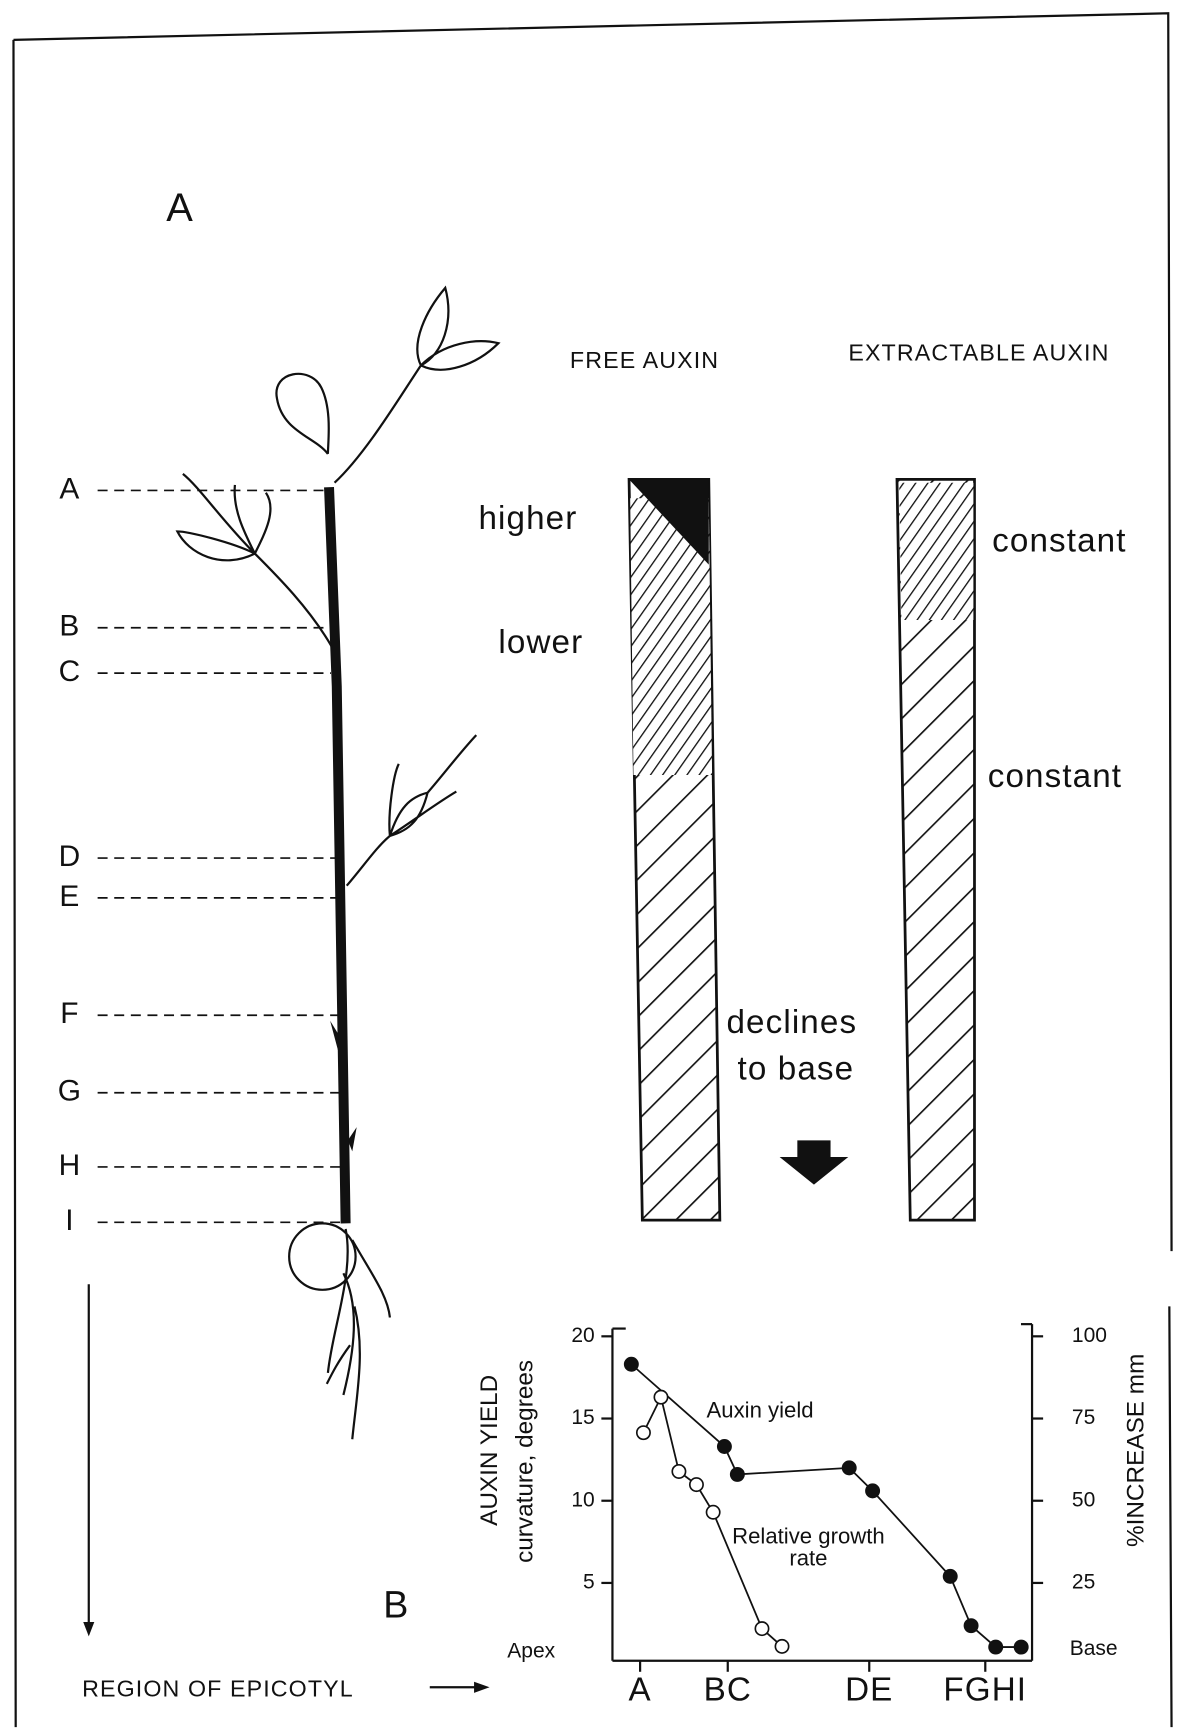  Describe the element at coordinates (489, 1450) in the screenshot. I see `y-axis-title: AUXIN YIELD` at that location.